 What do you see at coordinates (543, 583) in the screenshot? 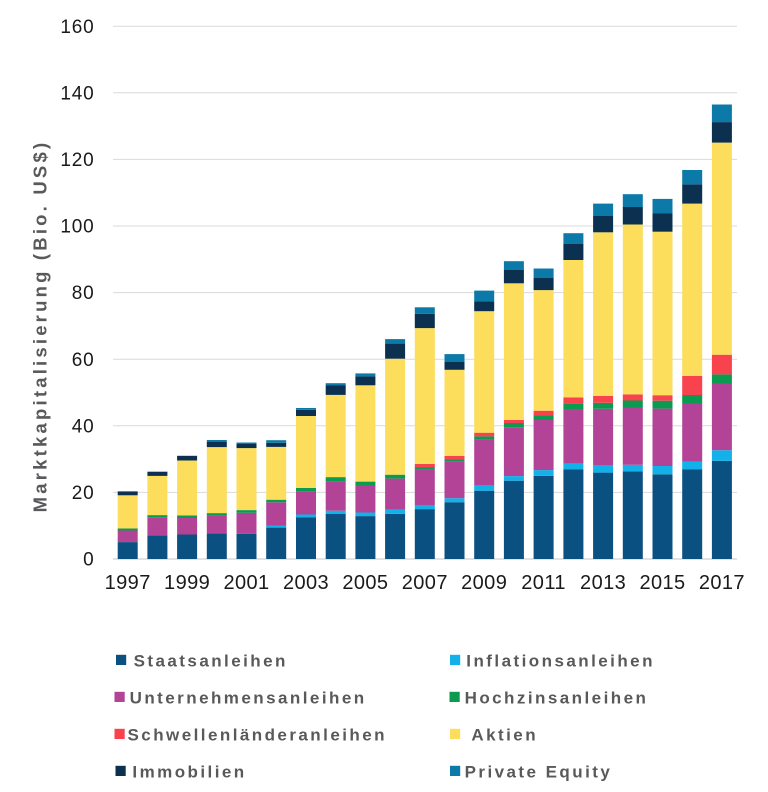
I see `svg-text: 2011` at bounding box center [543, 583].